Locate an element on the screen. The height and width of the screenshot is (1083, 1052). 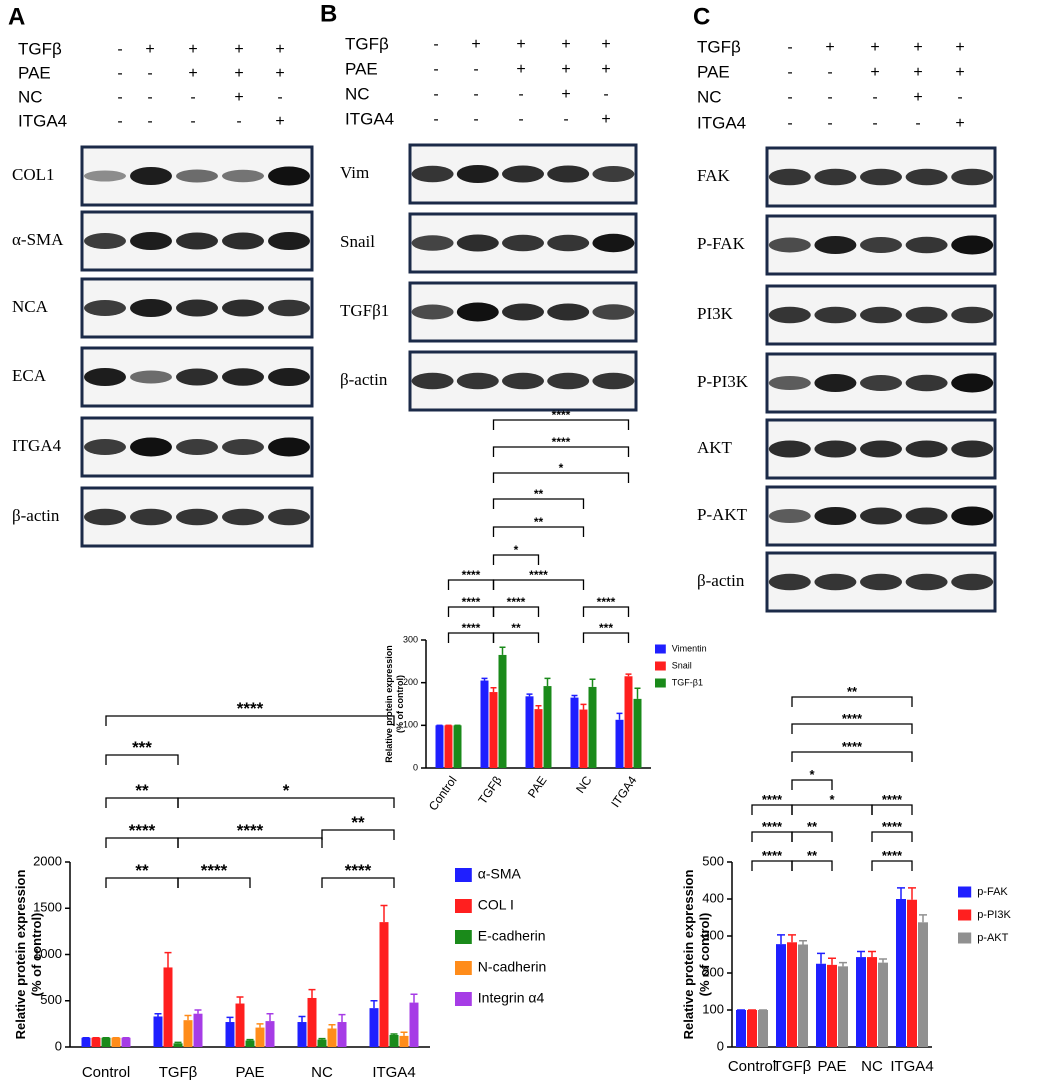
panel-label: A is located at coordinates (16, 16).